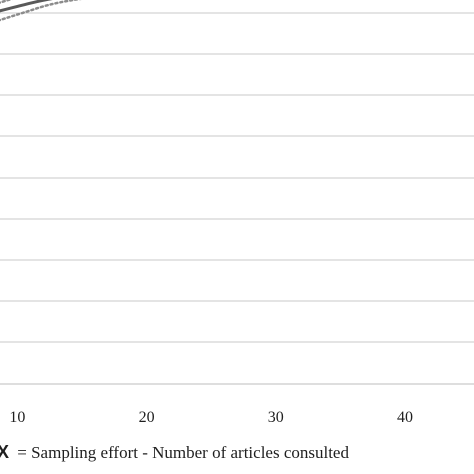  I want to click on x-tick-label: 20, so click(147, 417).